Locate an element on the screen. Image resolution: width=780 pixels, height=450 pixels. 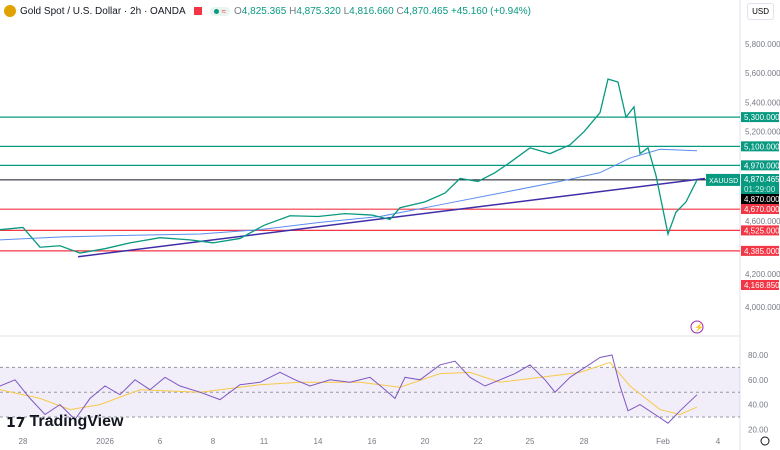
time-tick-label: 14 is located at coordinates (318, 441).